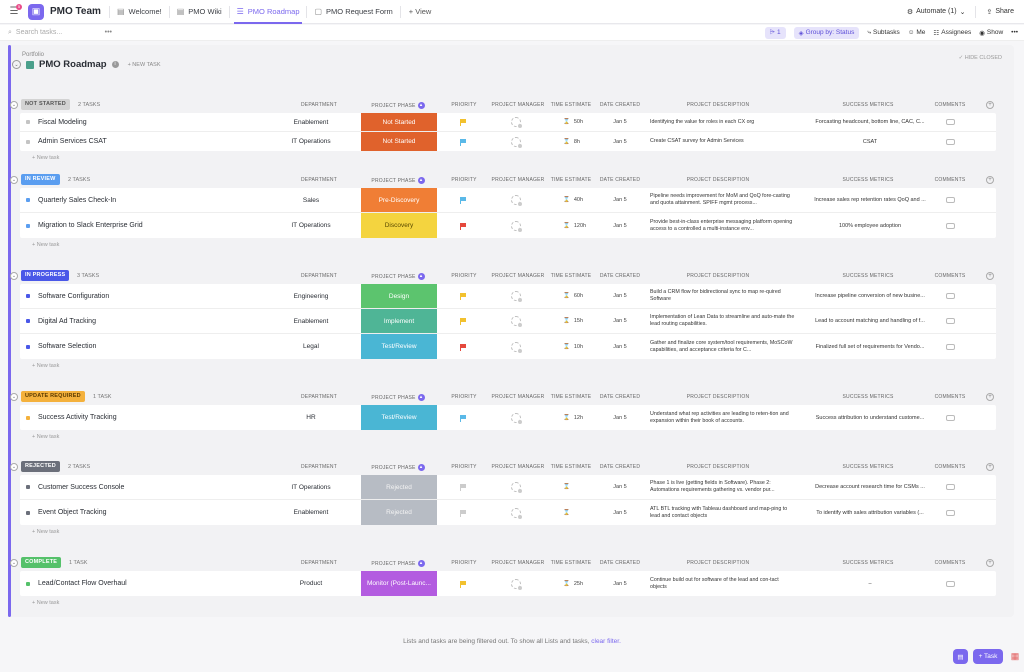 Image resolution: width=1024 pixels, height=672 pixels. What do you see at coordinates (620, 180) in the screenshot?
I see `column-header-date: DATE CREATED` at bounding box center [620, 180].